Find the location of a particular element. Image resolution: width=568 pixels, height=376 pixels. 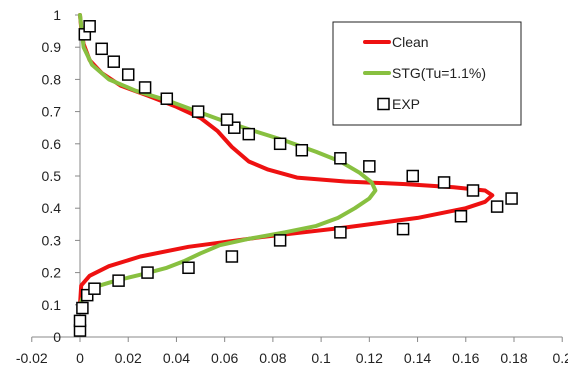

x-tick-label: 0.16 is located at coordinates (465, 358).